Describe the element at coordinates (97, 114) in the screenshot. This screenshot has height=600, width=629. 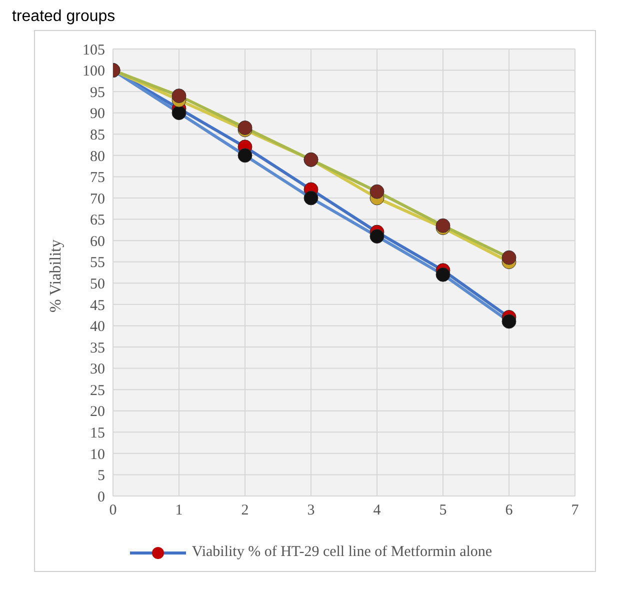
I see `y-tick-label: 90` at that location.